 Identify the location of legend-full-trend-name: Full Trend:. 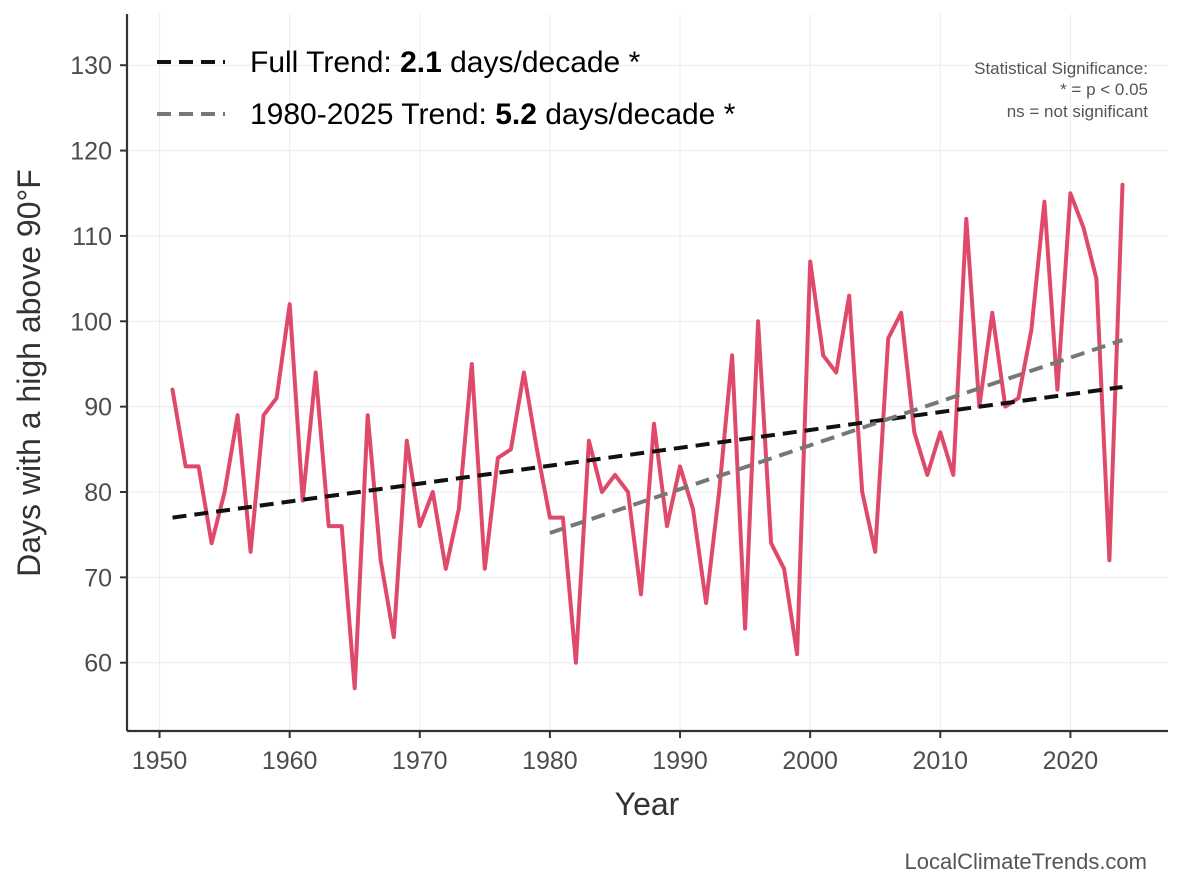
(325, 62).